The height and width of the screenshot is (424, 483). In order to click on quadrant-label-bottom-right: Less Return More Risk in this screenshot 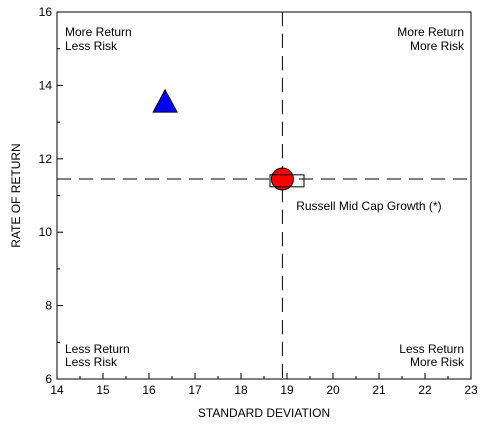, I will do `click(432, 355)`.